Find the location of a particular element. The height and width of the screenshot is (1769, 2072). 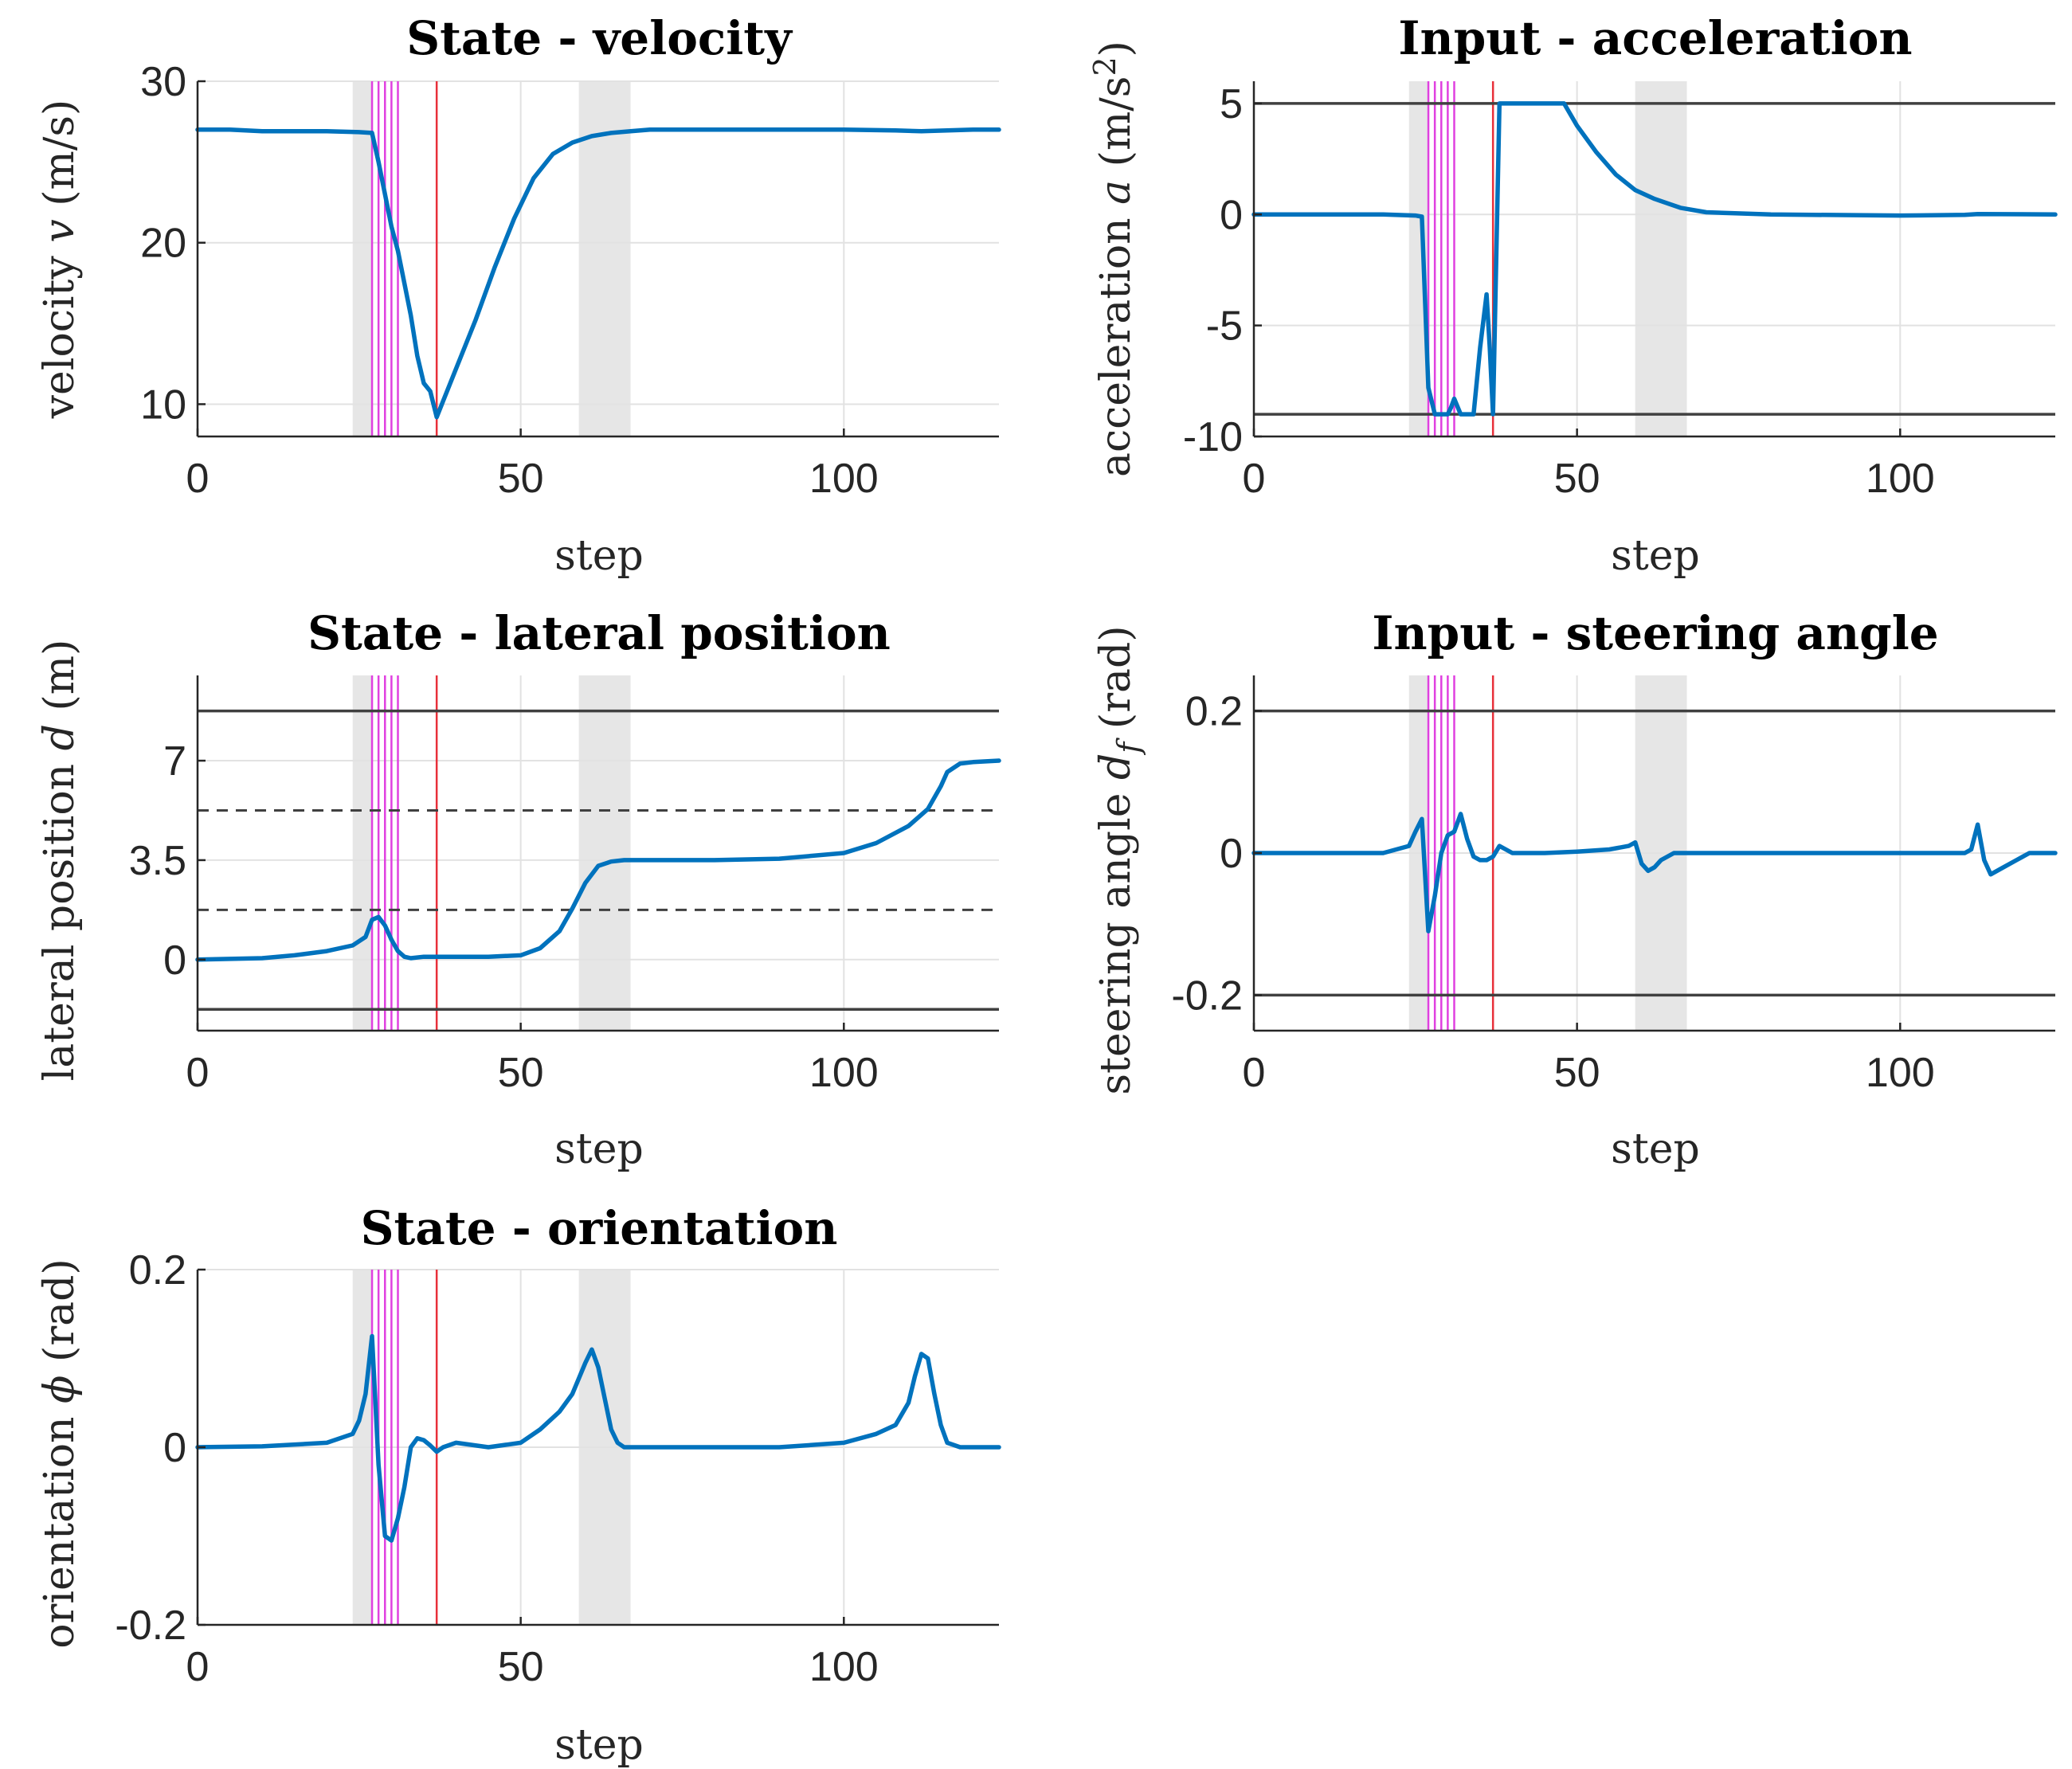

velocity-ylabel: velocity v (m/s) is located at coordinates (60, 260).